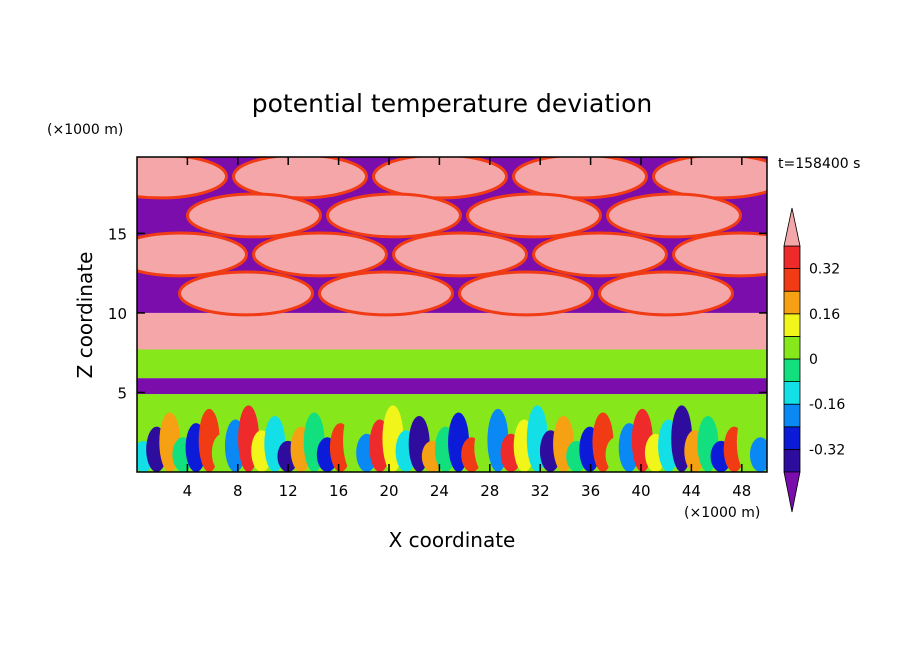 The height and width of the screenshot is (654, 904). Describe the element at coordinates (819, 164) in the screenshot. I see `time-label: t=158400 s` at that location.